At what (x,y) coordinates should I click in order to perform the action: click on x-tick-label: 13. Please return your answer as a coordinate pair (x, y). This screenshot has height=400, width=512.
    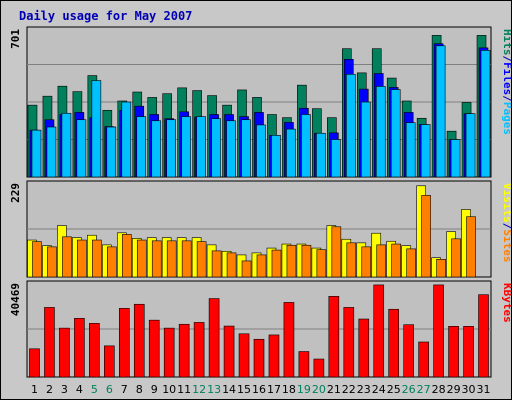
    Looking at the image, I should click on (214, 389).